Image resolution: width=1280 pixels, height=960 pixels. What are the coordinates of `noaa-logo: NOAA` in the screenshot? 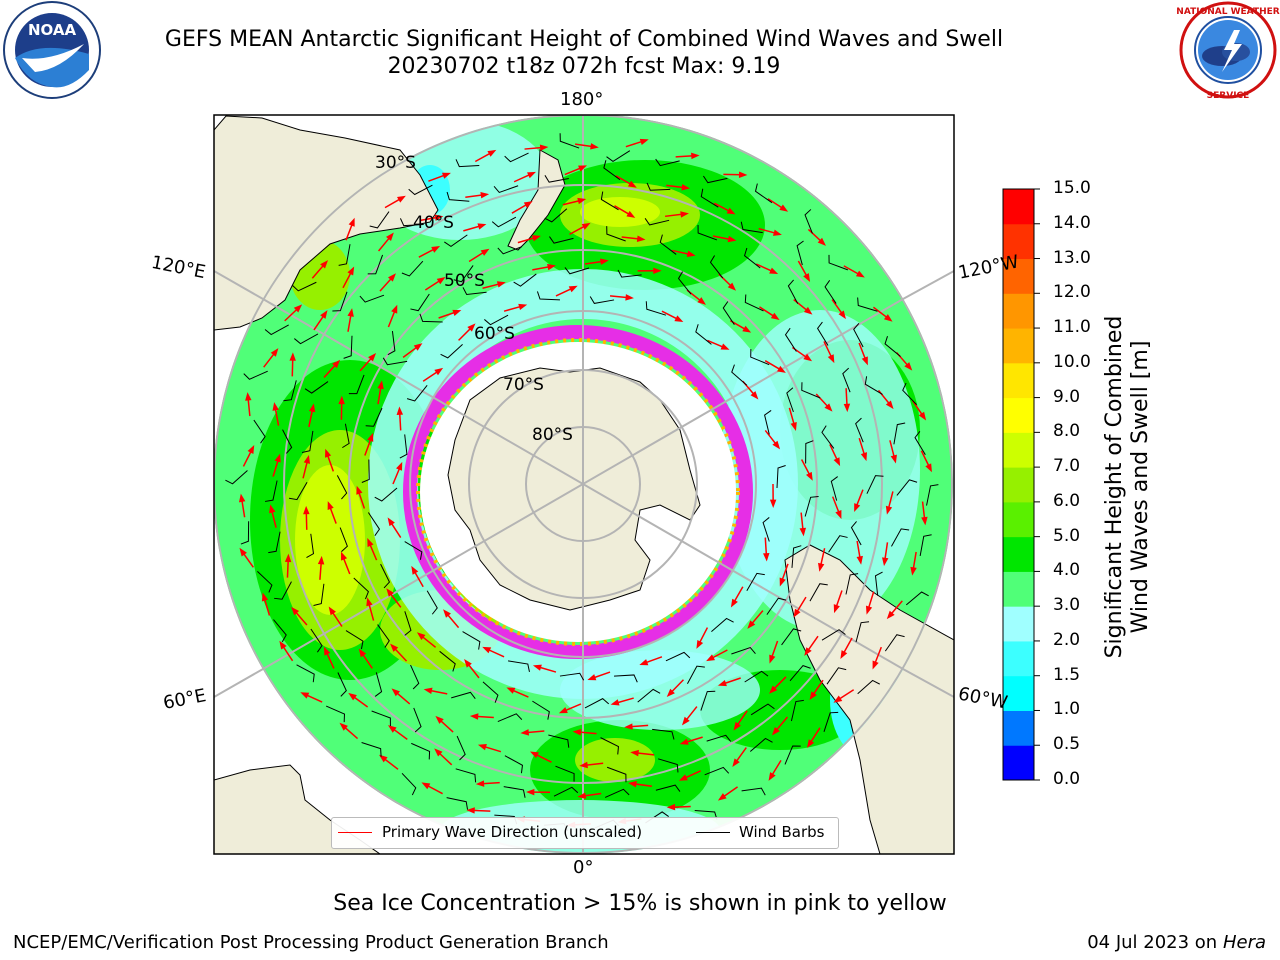 It's located at (52, 50).